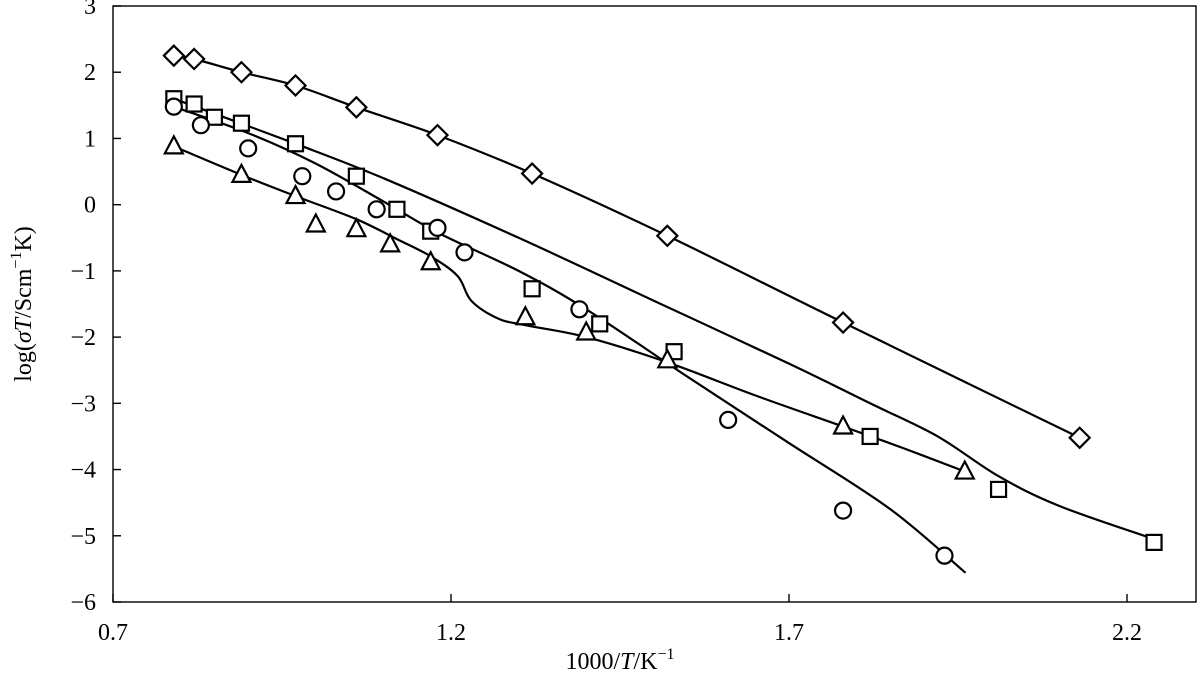 This screenshot has width=1197, height=679. Describe the element at coordinates (90, 10) in the screenshot. I see `y-tick-label: 3` at that location.